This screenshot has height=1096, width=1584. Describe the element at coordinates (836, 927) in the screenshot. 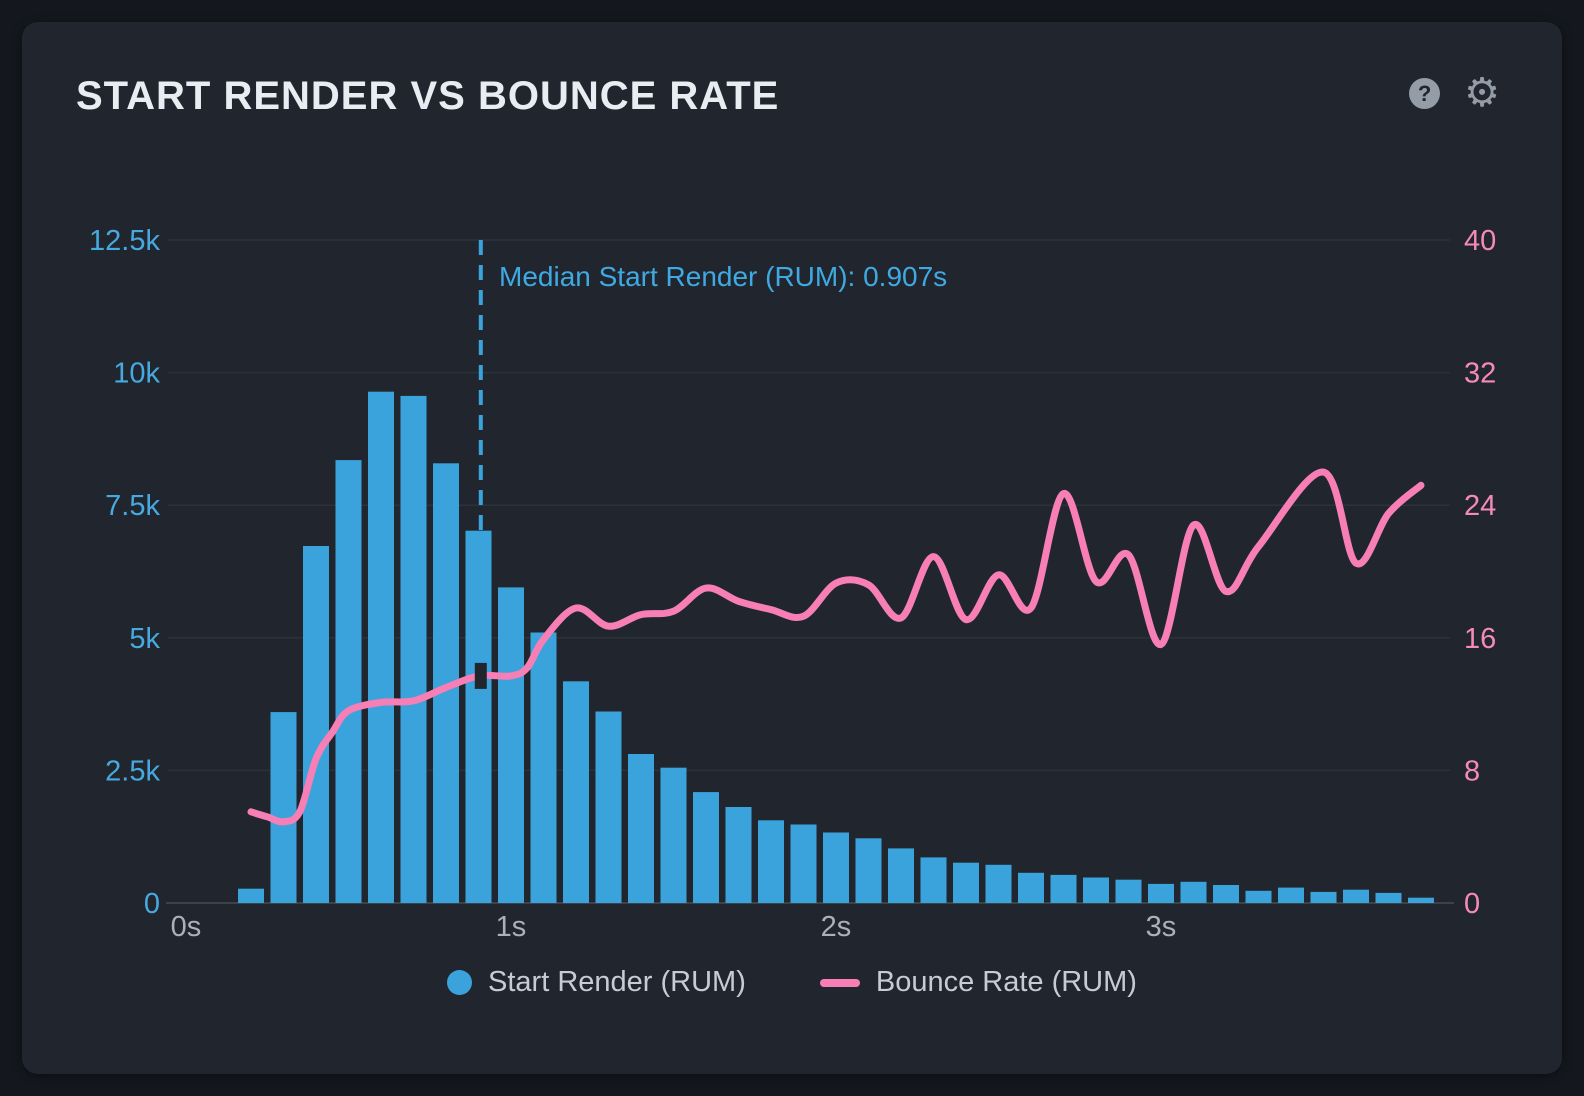

I see `x-tick-label: 2s` at that location.